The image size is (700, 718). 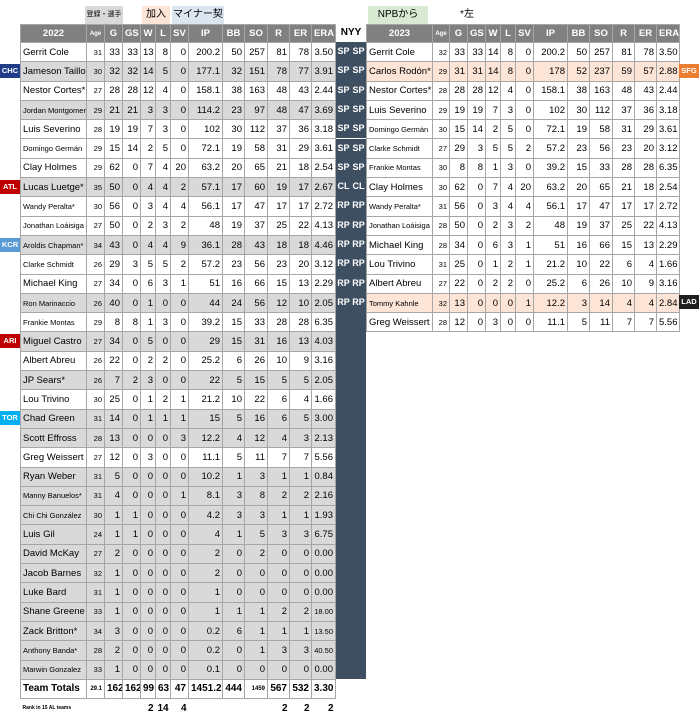 I want to click on player-name: Albert Abreu, so click(x=53, y=361).